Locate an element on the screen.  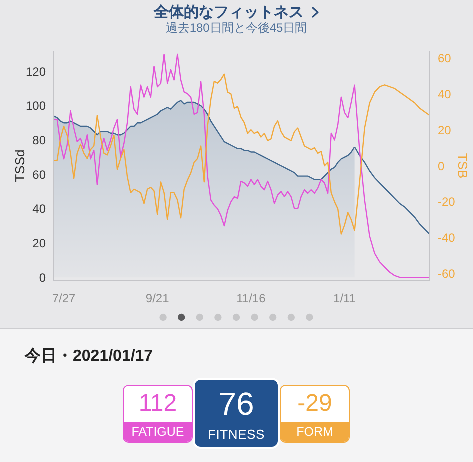
y-tick-label: 20 is located at coordinates (39, 243).